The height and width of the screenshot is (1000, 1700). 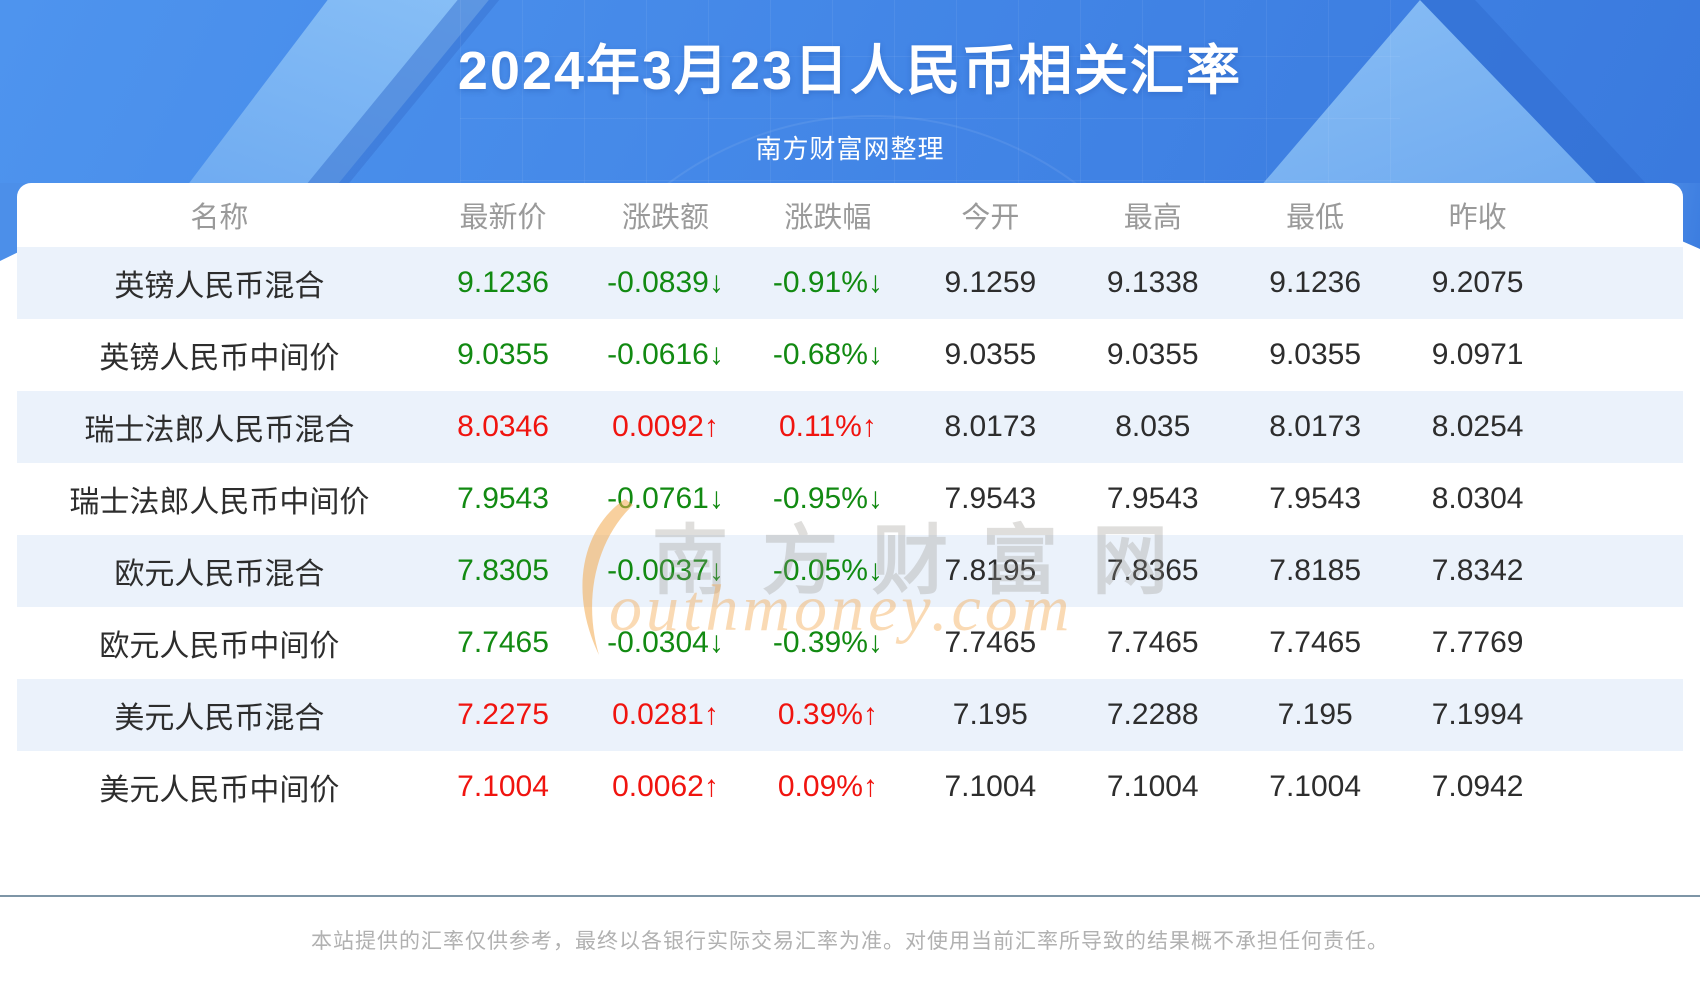 What do you see at coordinates (827, 642) in the screenshot?
I see `cell-change-pct: -0.39%↓` at bounding box center [827, 642].